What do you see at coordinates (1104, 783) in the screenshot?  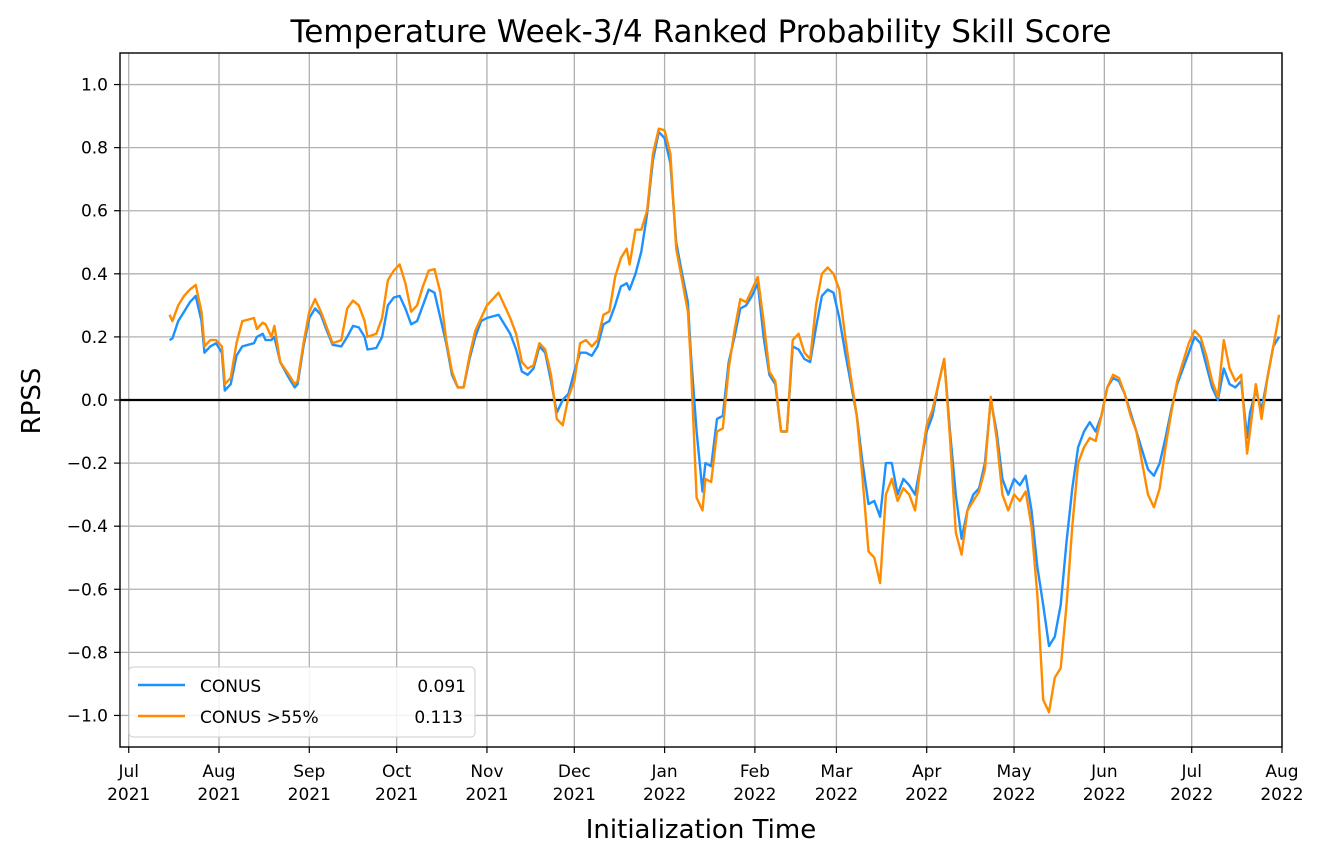 I see `x-tick-label: Jun 2022` at bounding box center [1104, 783].